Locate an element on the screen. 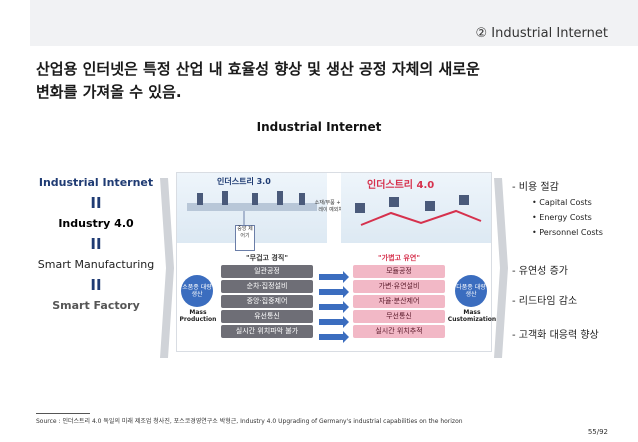 This screenshot has height=442, width=638. mass-production-caption: Mass Production is located at coordinates (198, 316).